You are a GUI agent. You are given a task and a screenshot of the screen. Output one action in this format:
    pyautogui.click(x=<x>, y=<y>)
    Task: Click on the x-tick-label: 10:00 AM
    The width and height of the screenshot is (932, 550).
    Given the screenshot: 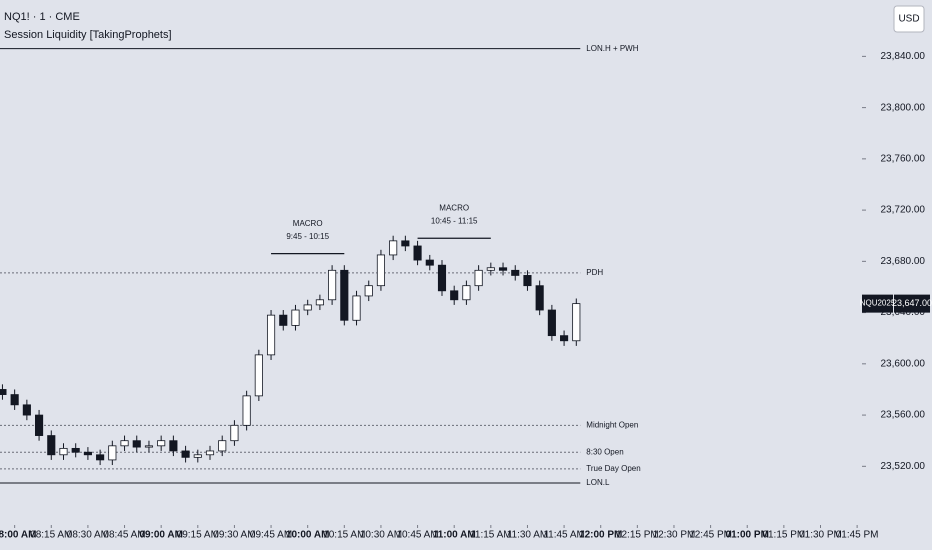 What is the action you would take?
    pyautogui.click(x=308, y=535)
    